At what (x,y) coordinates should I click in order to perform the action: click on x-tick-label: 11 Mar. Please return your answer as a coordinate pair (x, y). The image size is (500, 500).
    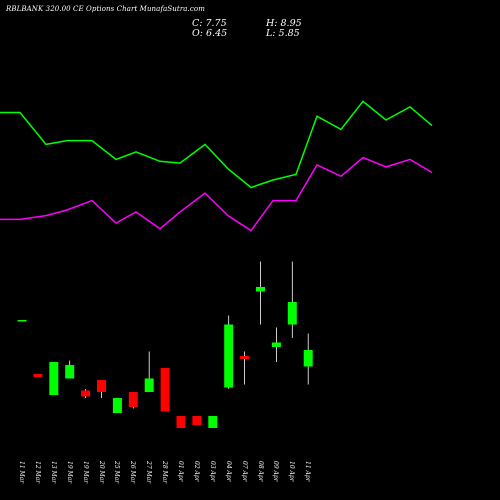
    Looking at the image, I should click on (21, 472).